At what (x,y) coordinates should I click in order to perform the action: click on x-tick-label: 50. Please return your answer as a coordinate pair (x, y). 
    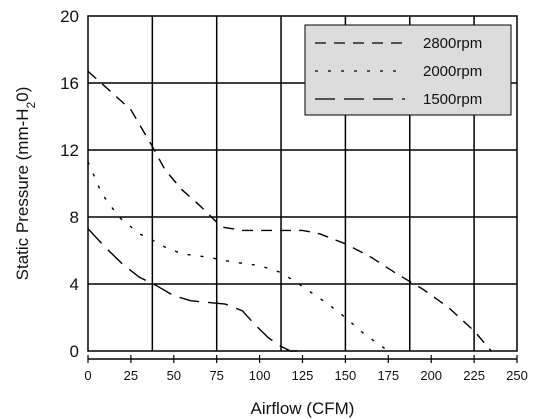
    Looking at the image, I should click on (174, 375).